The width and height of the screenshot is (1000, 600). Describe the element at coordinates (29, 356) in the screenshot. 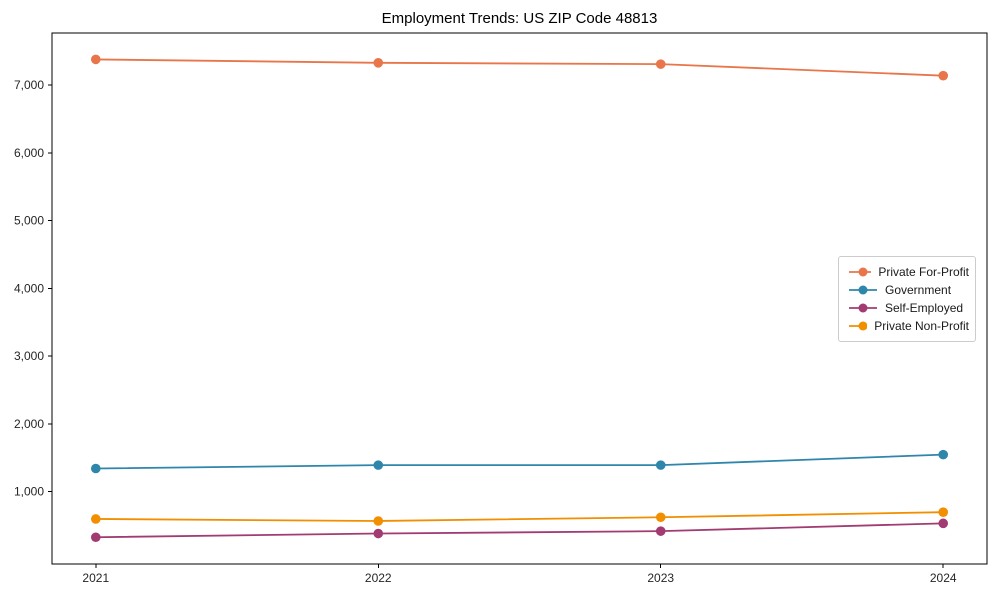

I see `y-axis-tick-label: 3,000` at that location.